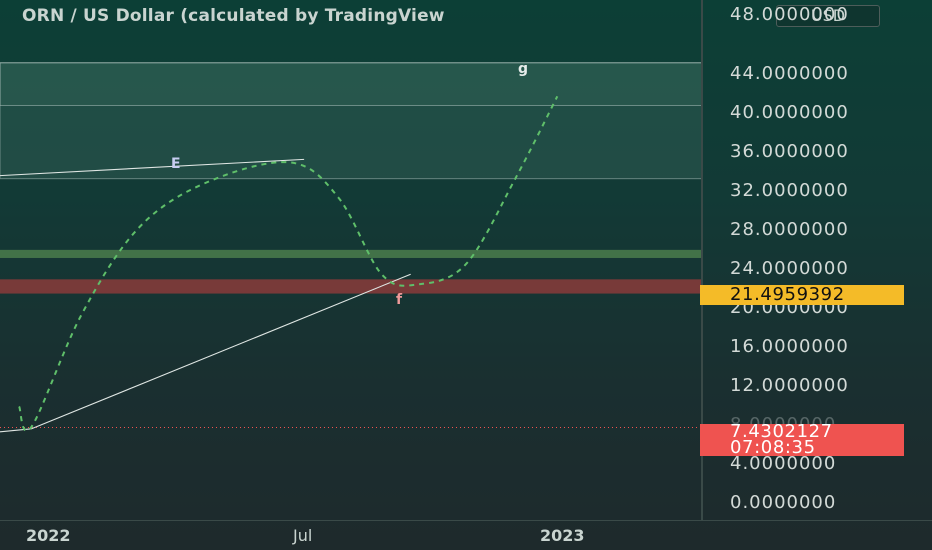 The width and height of the screenshot is (932, 550). I want to click on price-tick: 40.0000000, so click(789, 112).